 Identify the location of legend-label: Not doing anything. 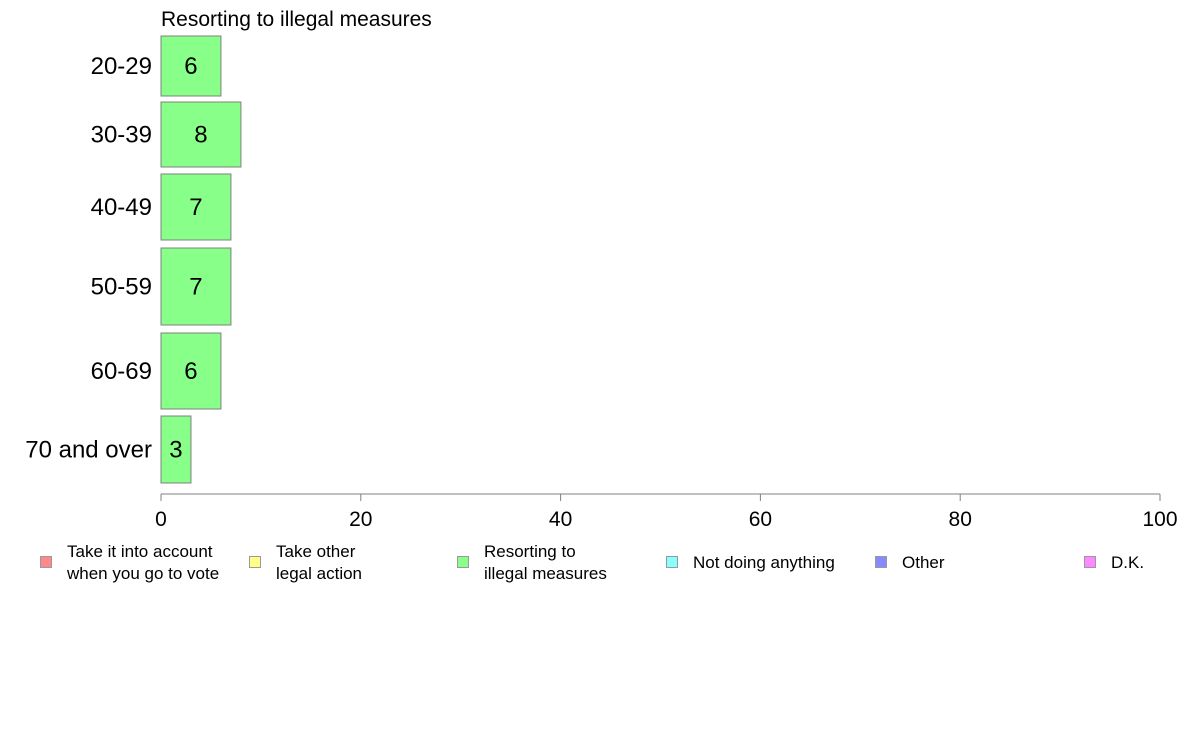
(764, 562).